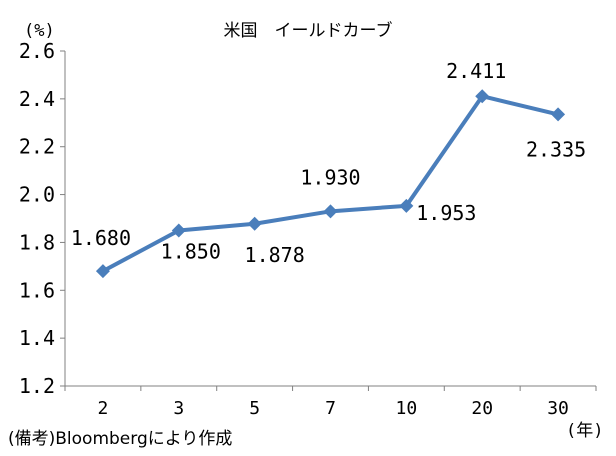 The width and height of the screenshot is (616, 456). Describe the element at coordinates (254, 408) in the screenshot. I see `x-tick-label: 5` at that location.